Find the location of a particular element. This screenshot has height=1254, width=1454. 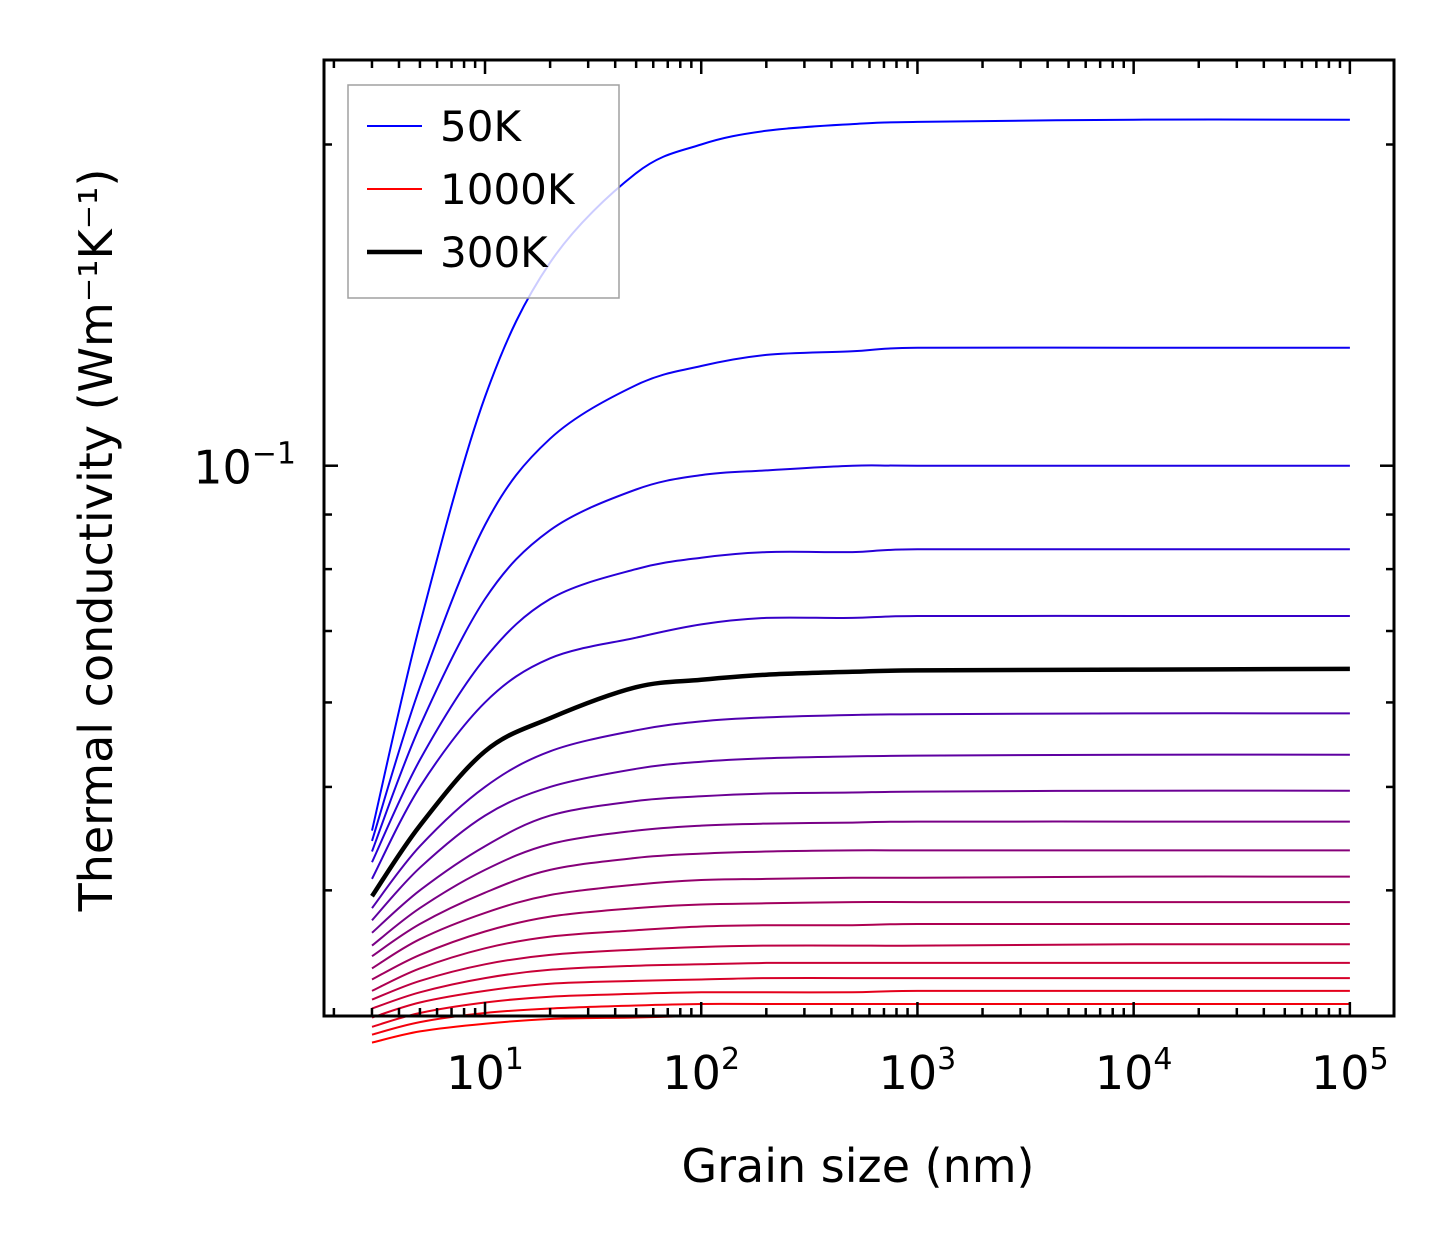

legend: 50K 1000K 300K is located at coordinates (483, 191).